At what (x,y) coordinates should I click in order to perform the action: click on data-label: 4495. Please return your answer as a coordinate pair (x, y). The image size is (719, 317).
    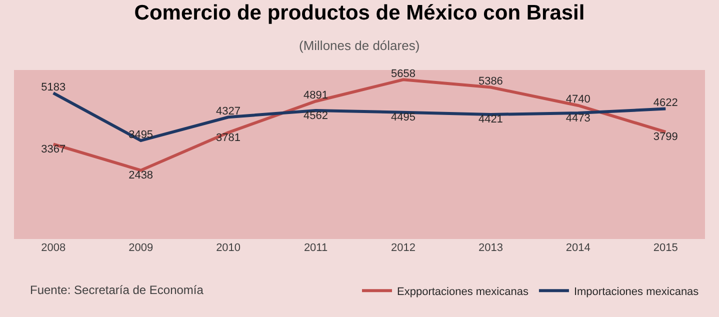
    Looking at the image, I should click on (403, 118).